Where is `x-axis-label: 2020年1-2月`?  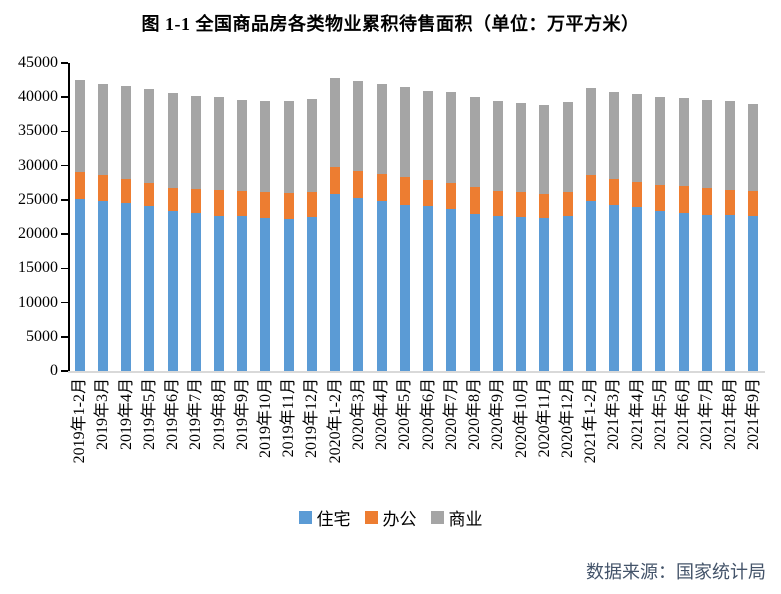 x-axis-label: 2020年1-2月 is located at coordinates (335, 421).